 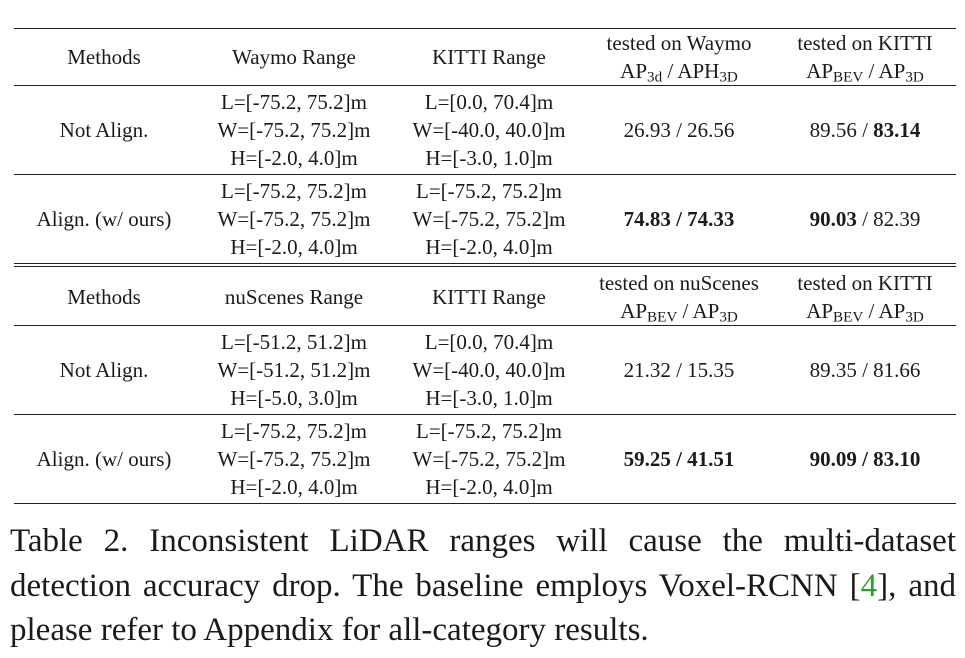 I want to click on score-cell: 89.56 / 83.14, so click(x=865, y=130).